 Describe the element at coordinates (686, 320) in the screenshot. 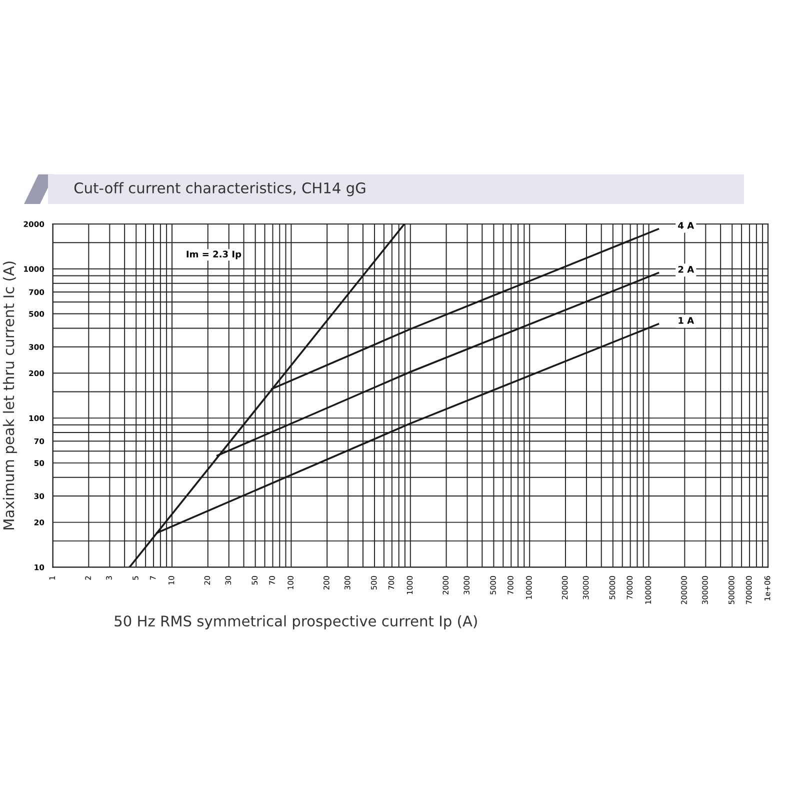

I see `text: 1 A` at that location.